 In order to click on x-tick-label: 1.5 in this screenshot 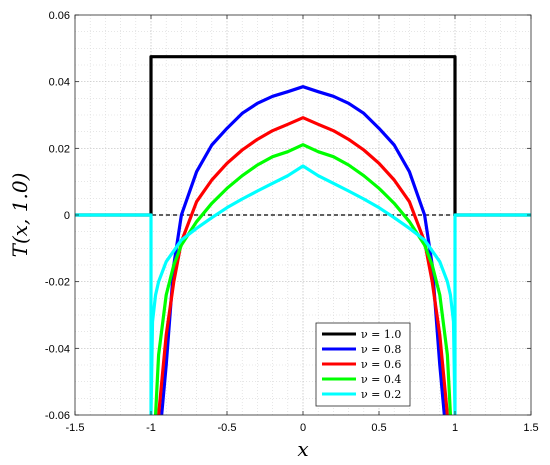, I will do `click(530, 428)`.